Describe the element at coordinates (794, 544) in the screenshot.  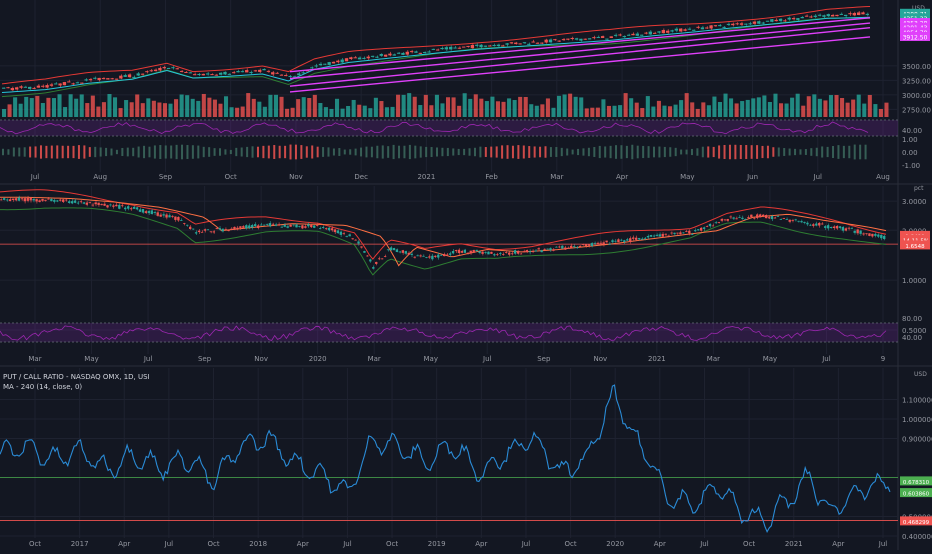
I see `p3-x-tick: 2021` at that location.